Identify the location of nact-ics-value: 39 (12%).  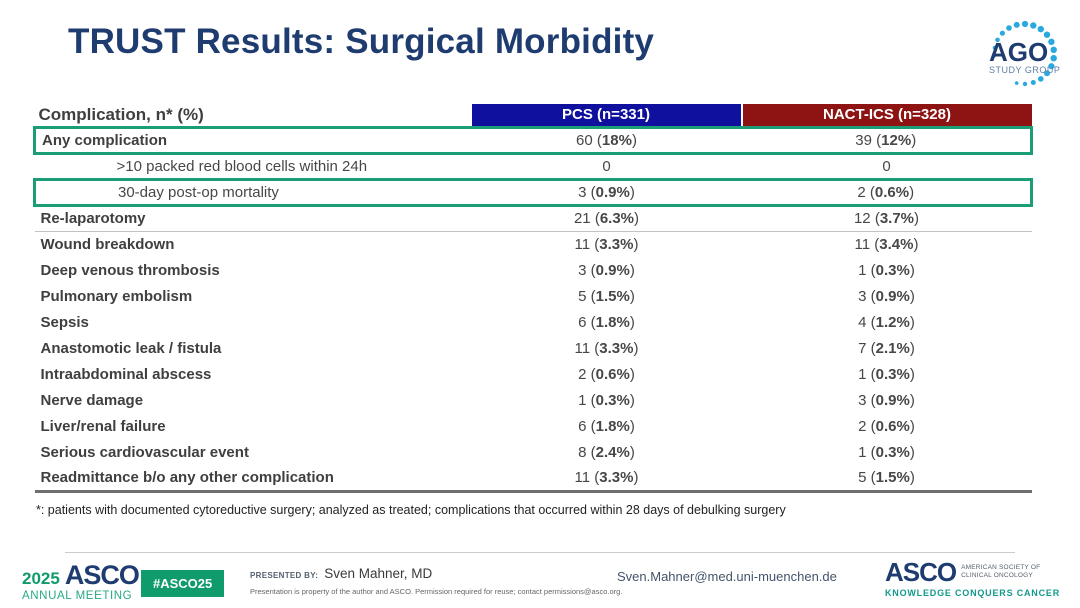
(887, 140).